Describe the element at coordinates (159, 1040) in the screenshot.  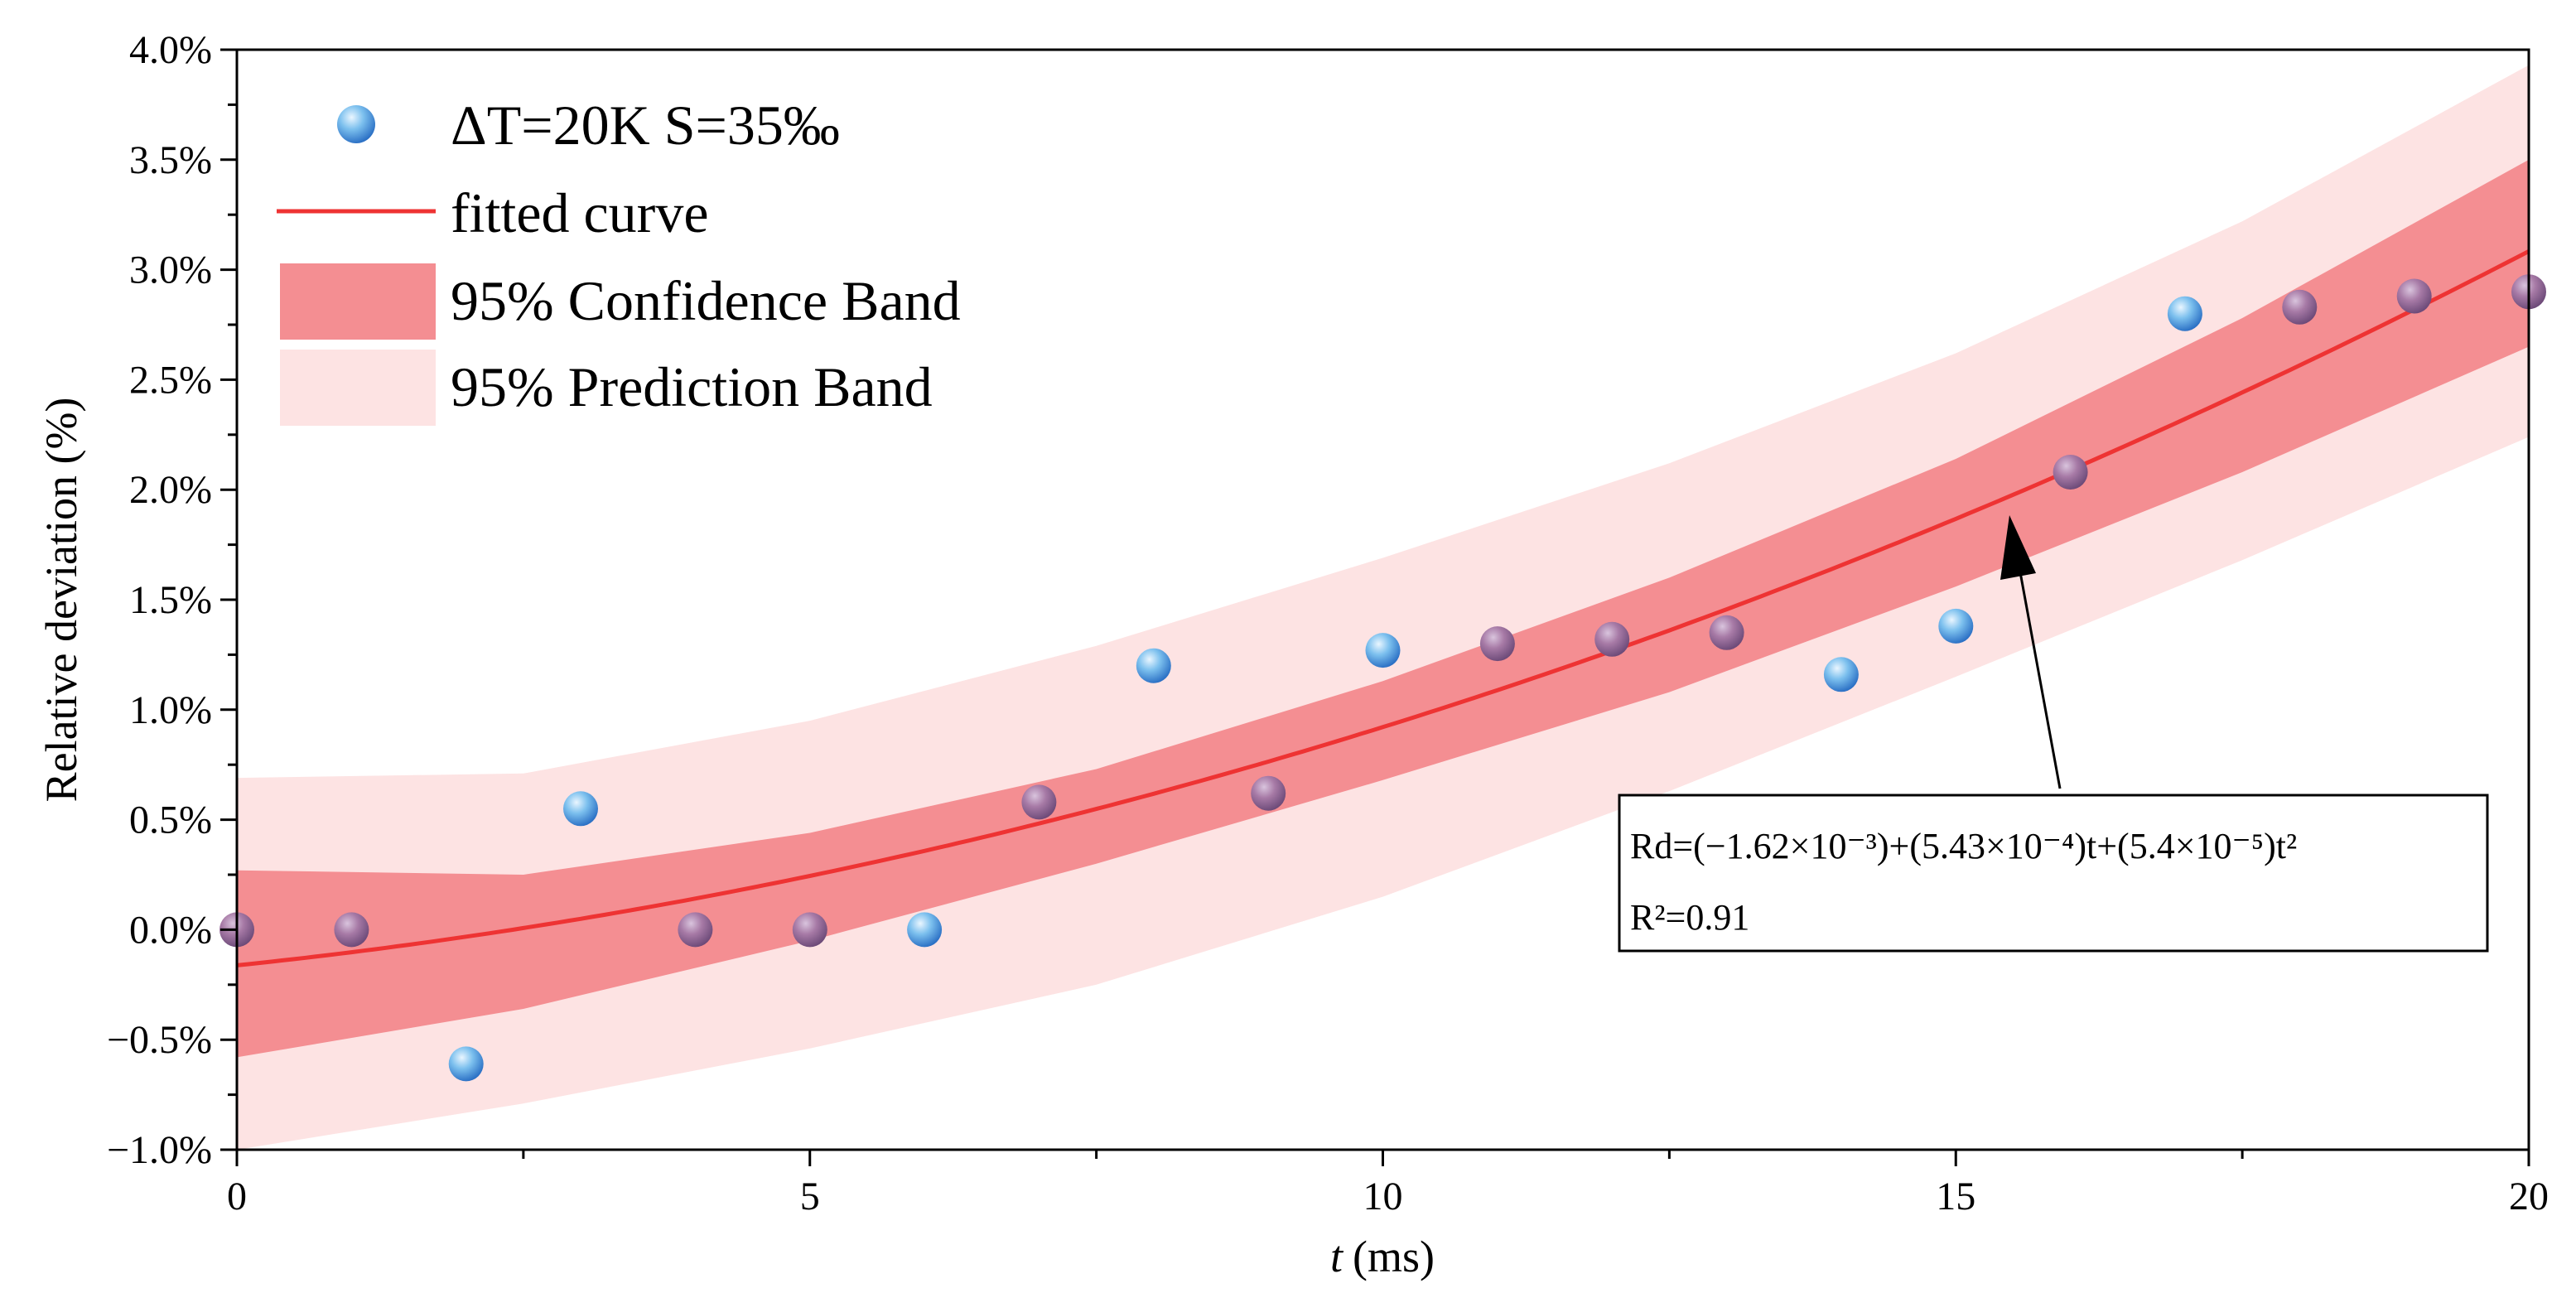
I see `y-tick-label: −0.5%` at that location.